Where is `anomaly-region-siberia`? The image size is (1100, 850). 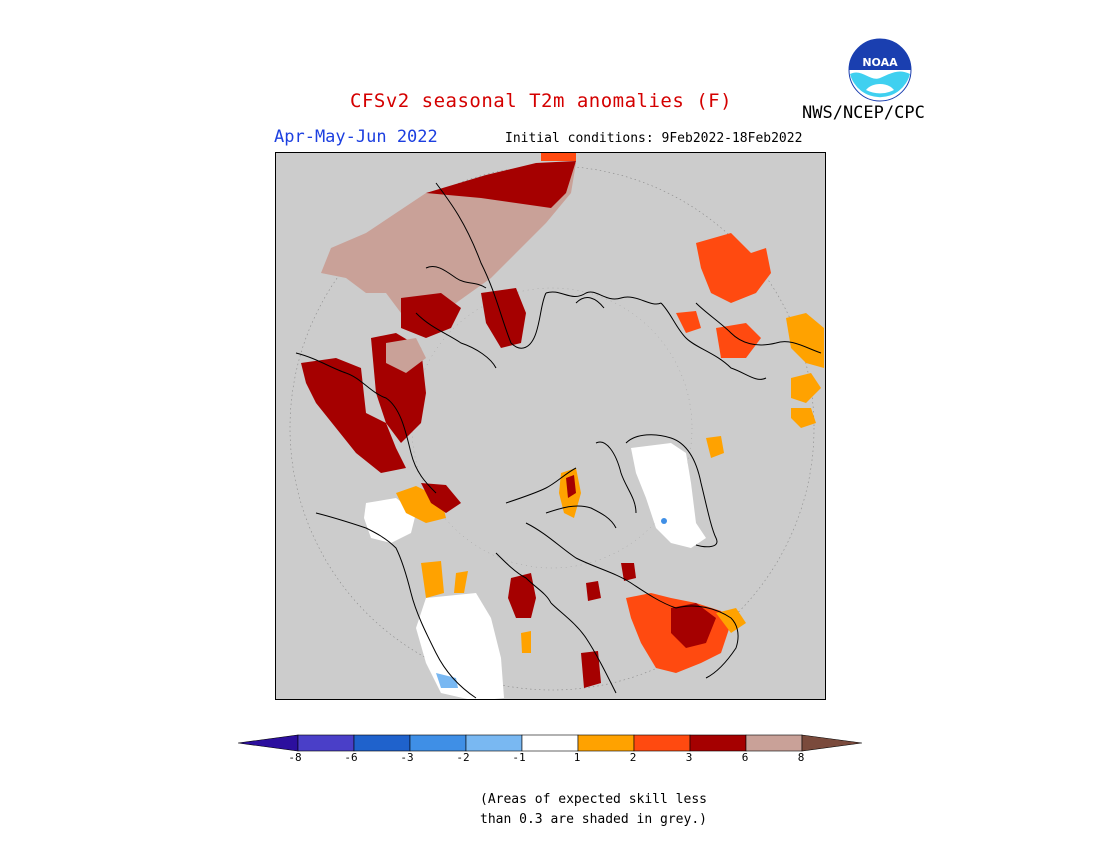 anomaly-region-siberia is located at coordinates (438, 313).